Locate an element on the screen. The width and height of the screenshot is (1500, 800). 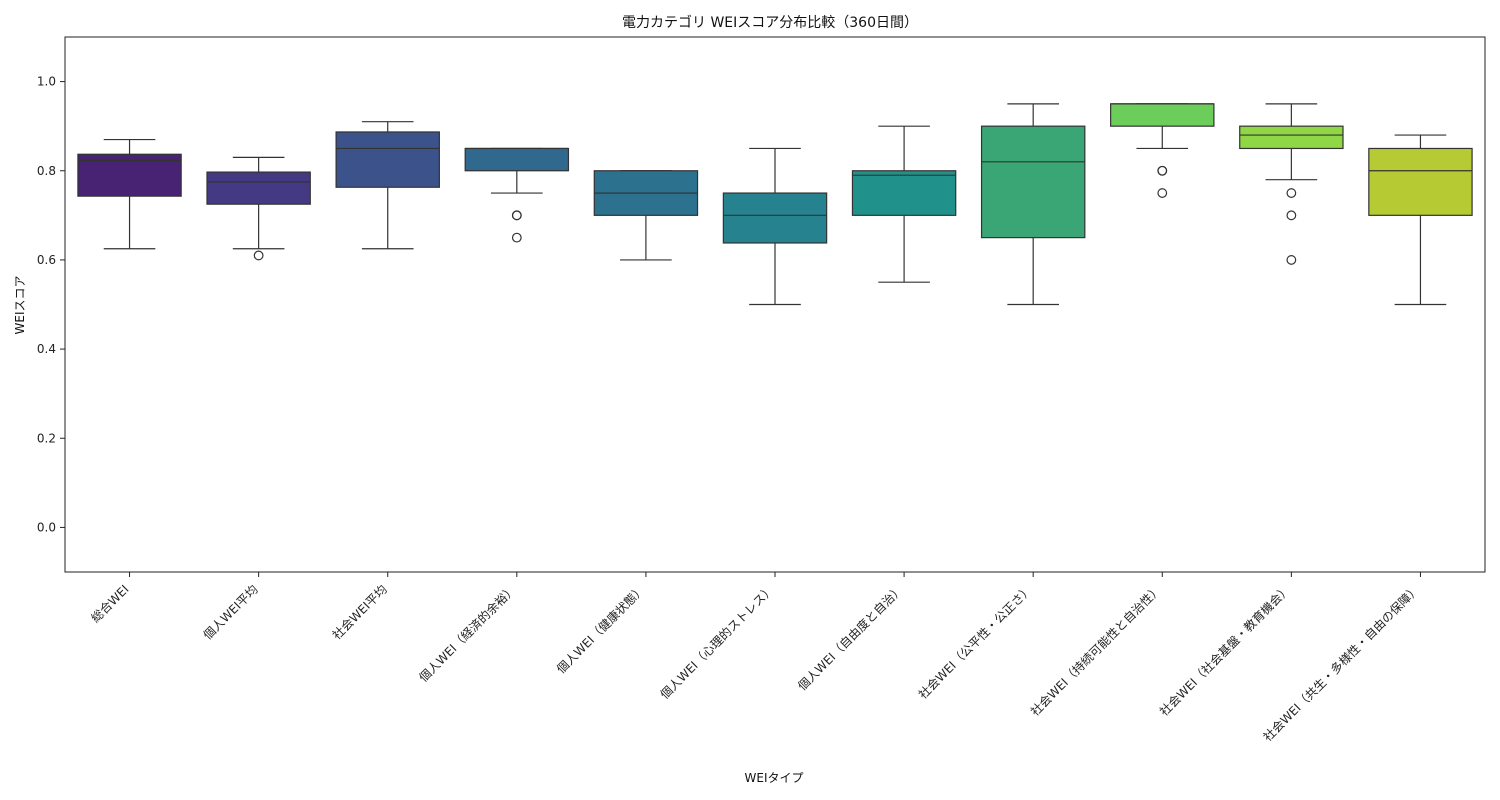
y-tick-label: 1.0 is located at coordinates (46, 82).